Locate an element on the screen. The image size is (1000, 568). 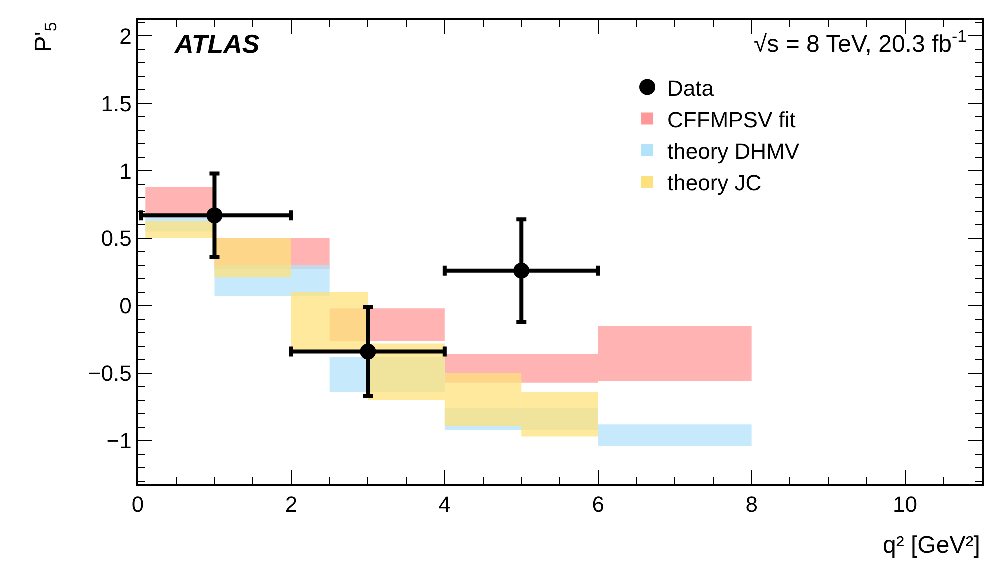
y-tick-label: 1 is located at coordinates (126, 171).